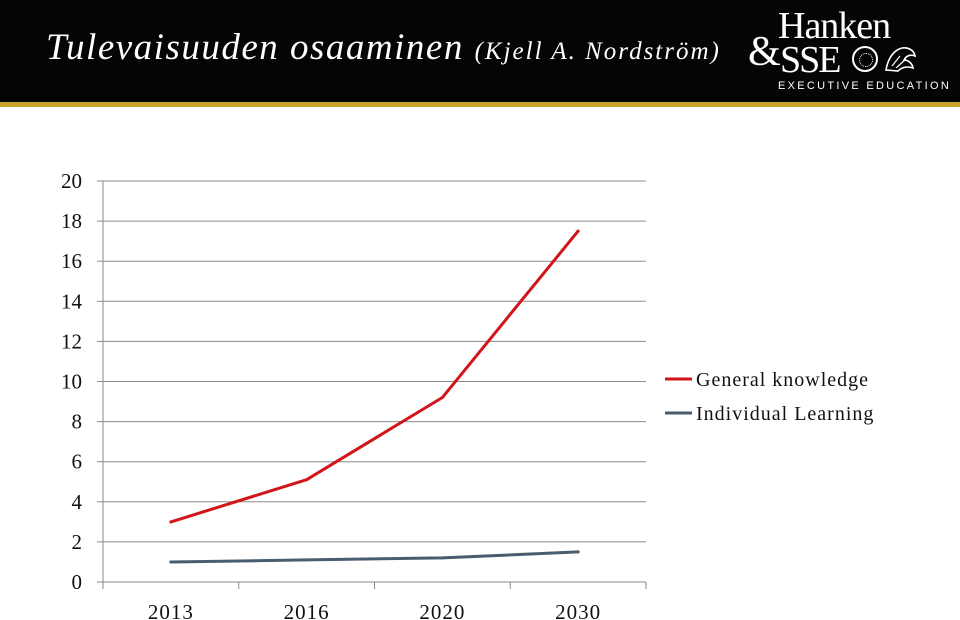  Describe the element at coordinates (77, 422) in the screenshot. I see `y-tick-label-8: 8` at that location.